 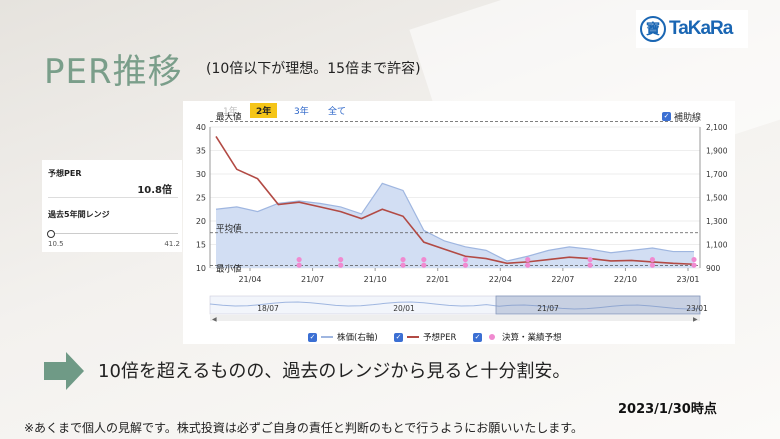 I want to click on x-tick-label: 22/01, so click(x=437, y=279).